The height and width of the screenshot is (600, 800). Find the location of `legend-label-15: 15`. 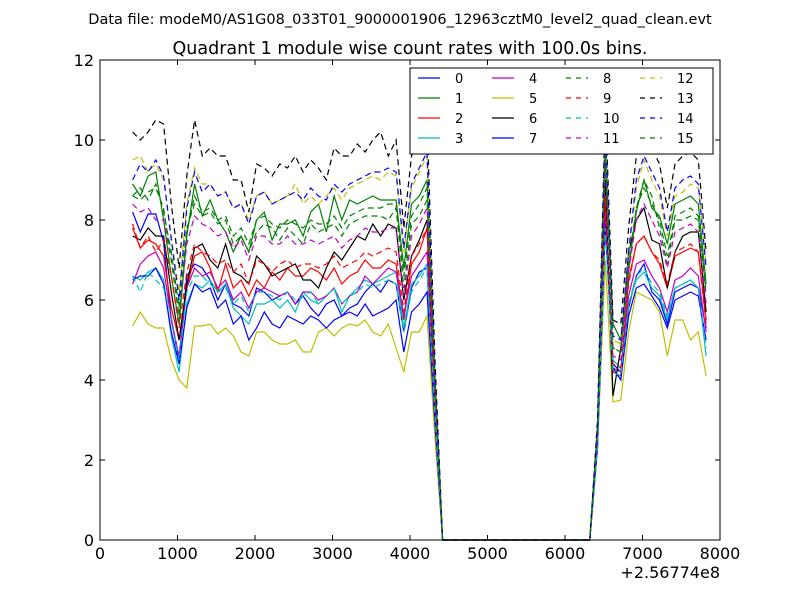

legend-label-15: 15 is located at coordinates (685, 139).